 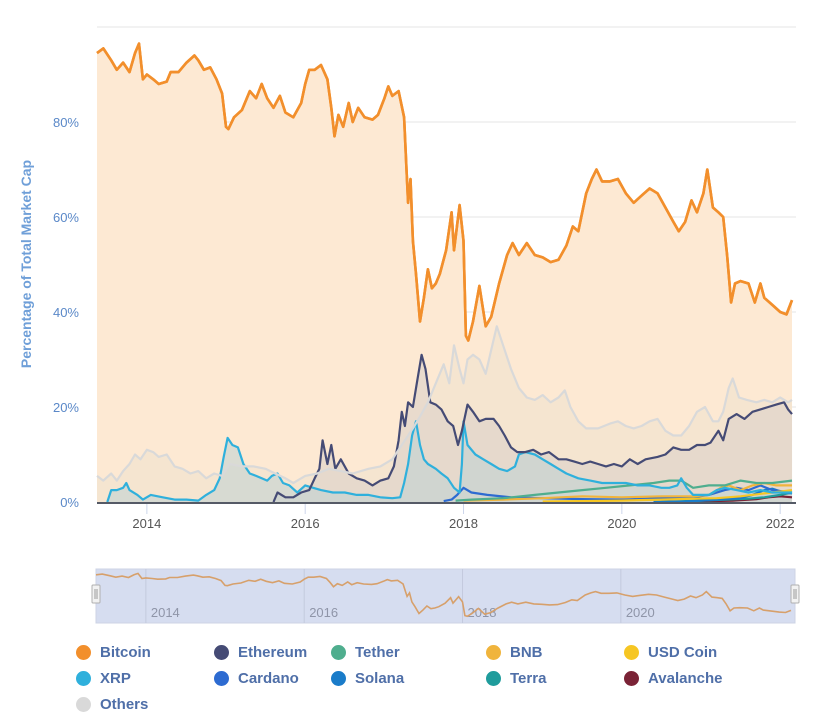 I want to click on legend-item-bitcoin: Bitcoin, so click(x=113, y=652).